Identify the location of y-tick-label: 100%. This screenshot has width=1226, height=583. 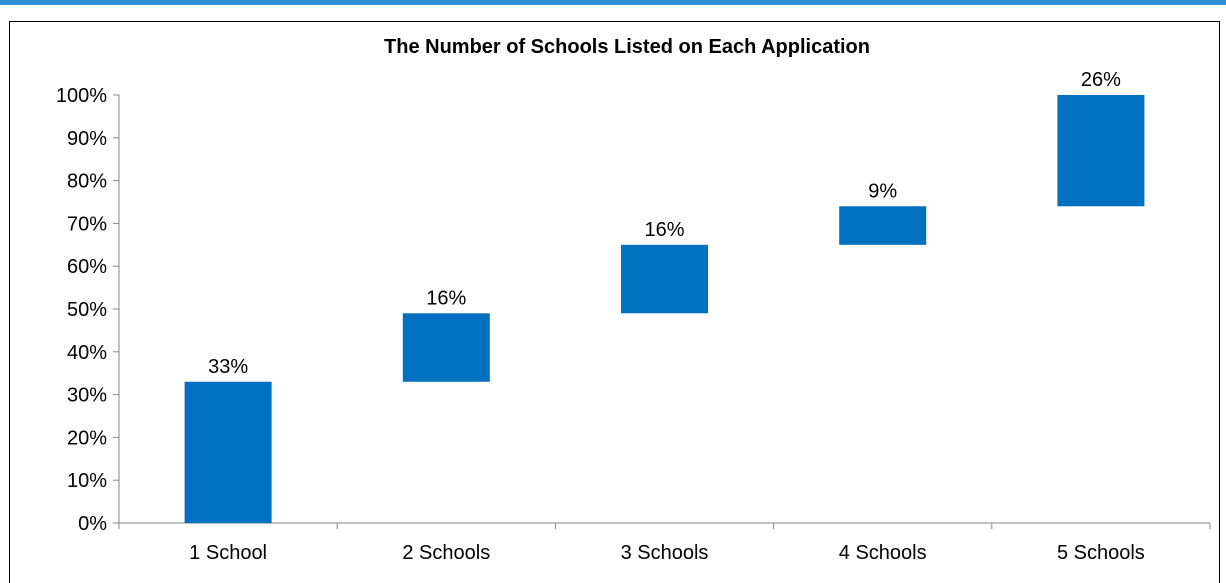
(81, 96).